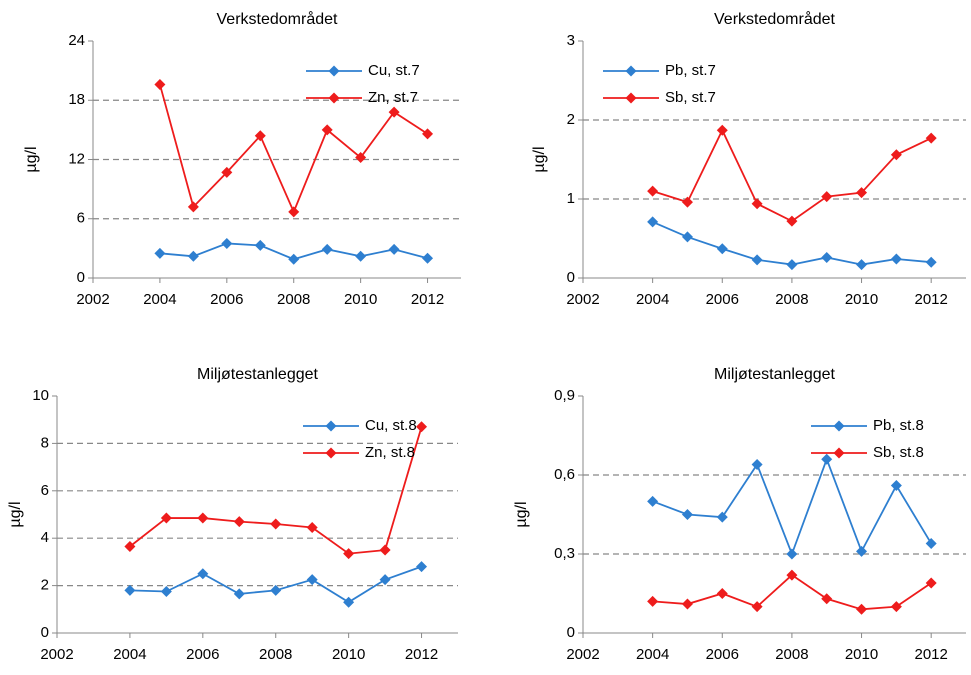 This screenshot has width=971, height=675. What do you see at coordinates (571, 40) in the screenshot?
I see `y-tick-label: 3` at bounding box center [571, 40].